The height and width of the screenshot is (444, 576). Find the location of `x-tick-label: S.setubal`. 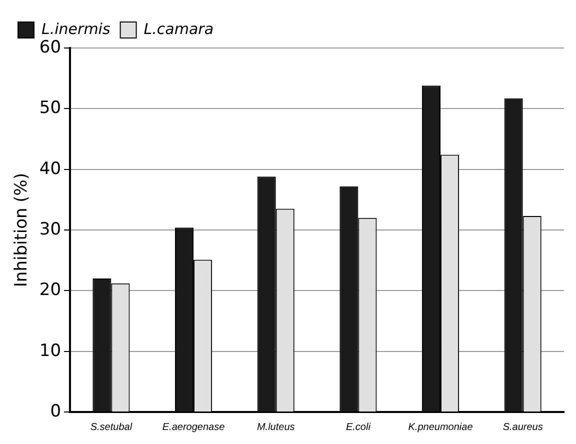

x-tick-label: S.setubal is located at coordinates (111, 427).